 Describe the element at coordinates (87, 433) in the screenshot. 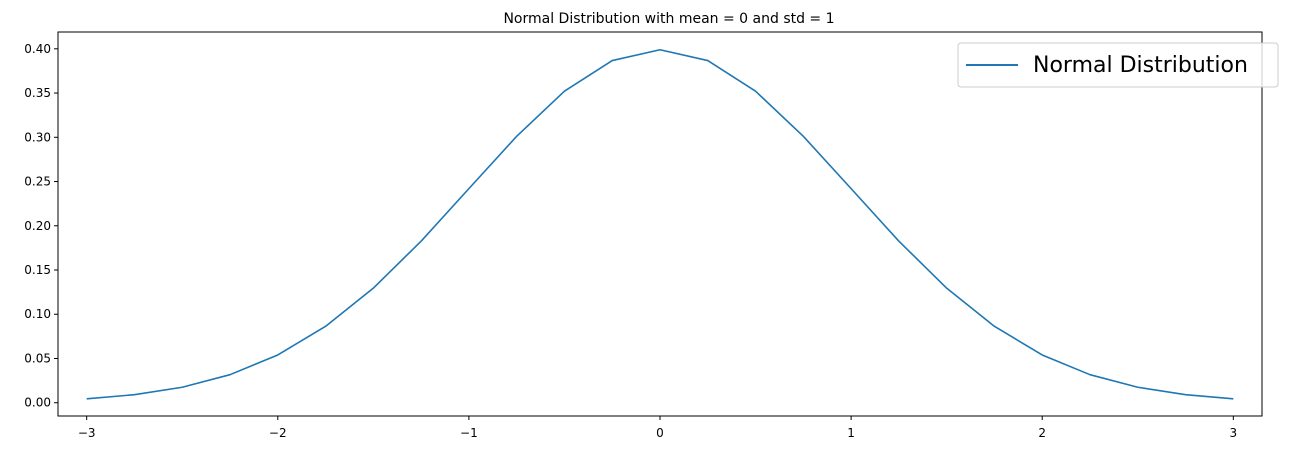

I see `x-tick-label: −3` at that location.